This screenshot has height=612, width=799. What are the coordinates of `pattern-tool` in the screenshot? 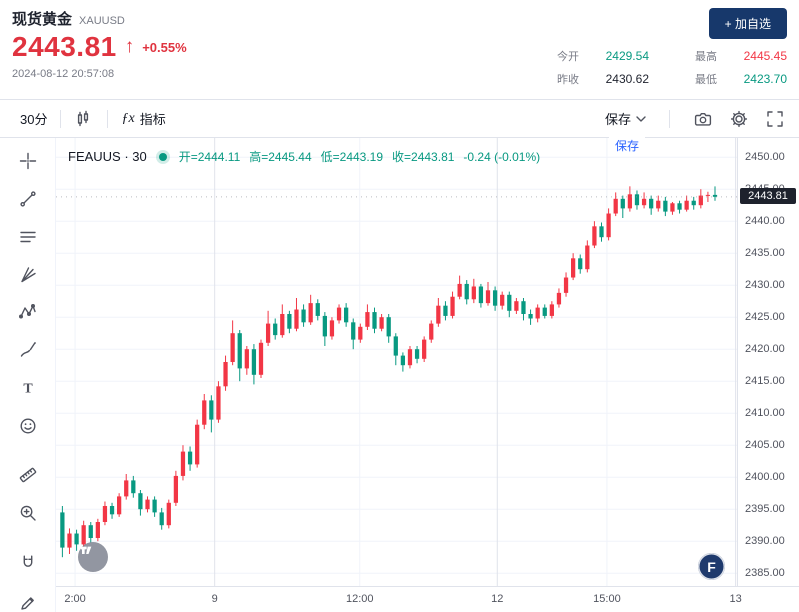 It's located at (28, 312).